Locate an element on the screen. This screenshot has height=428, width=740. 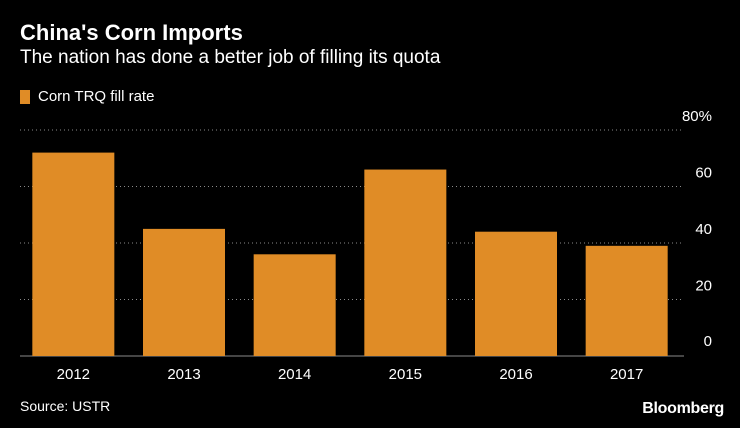
chart-title: China's Corn Imports is located at coordinates (131, 32).